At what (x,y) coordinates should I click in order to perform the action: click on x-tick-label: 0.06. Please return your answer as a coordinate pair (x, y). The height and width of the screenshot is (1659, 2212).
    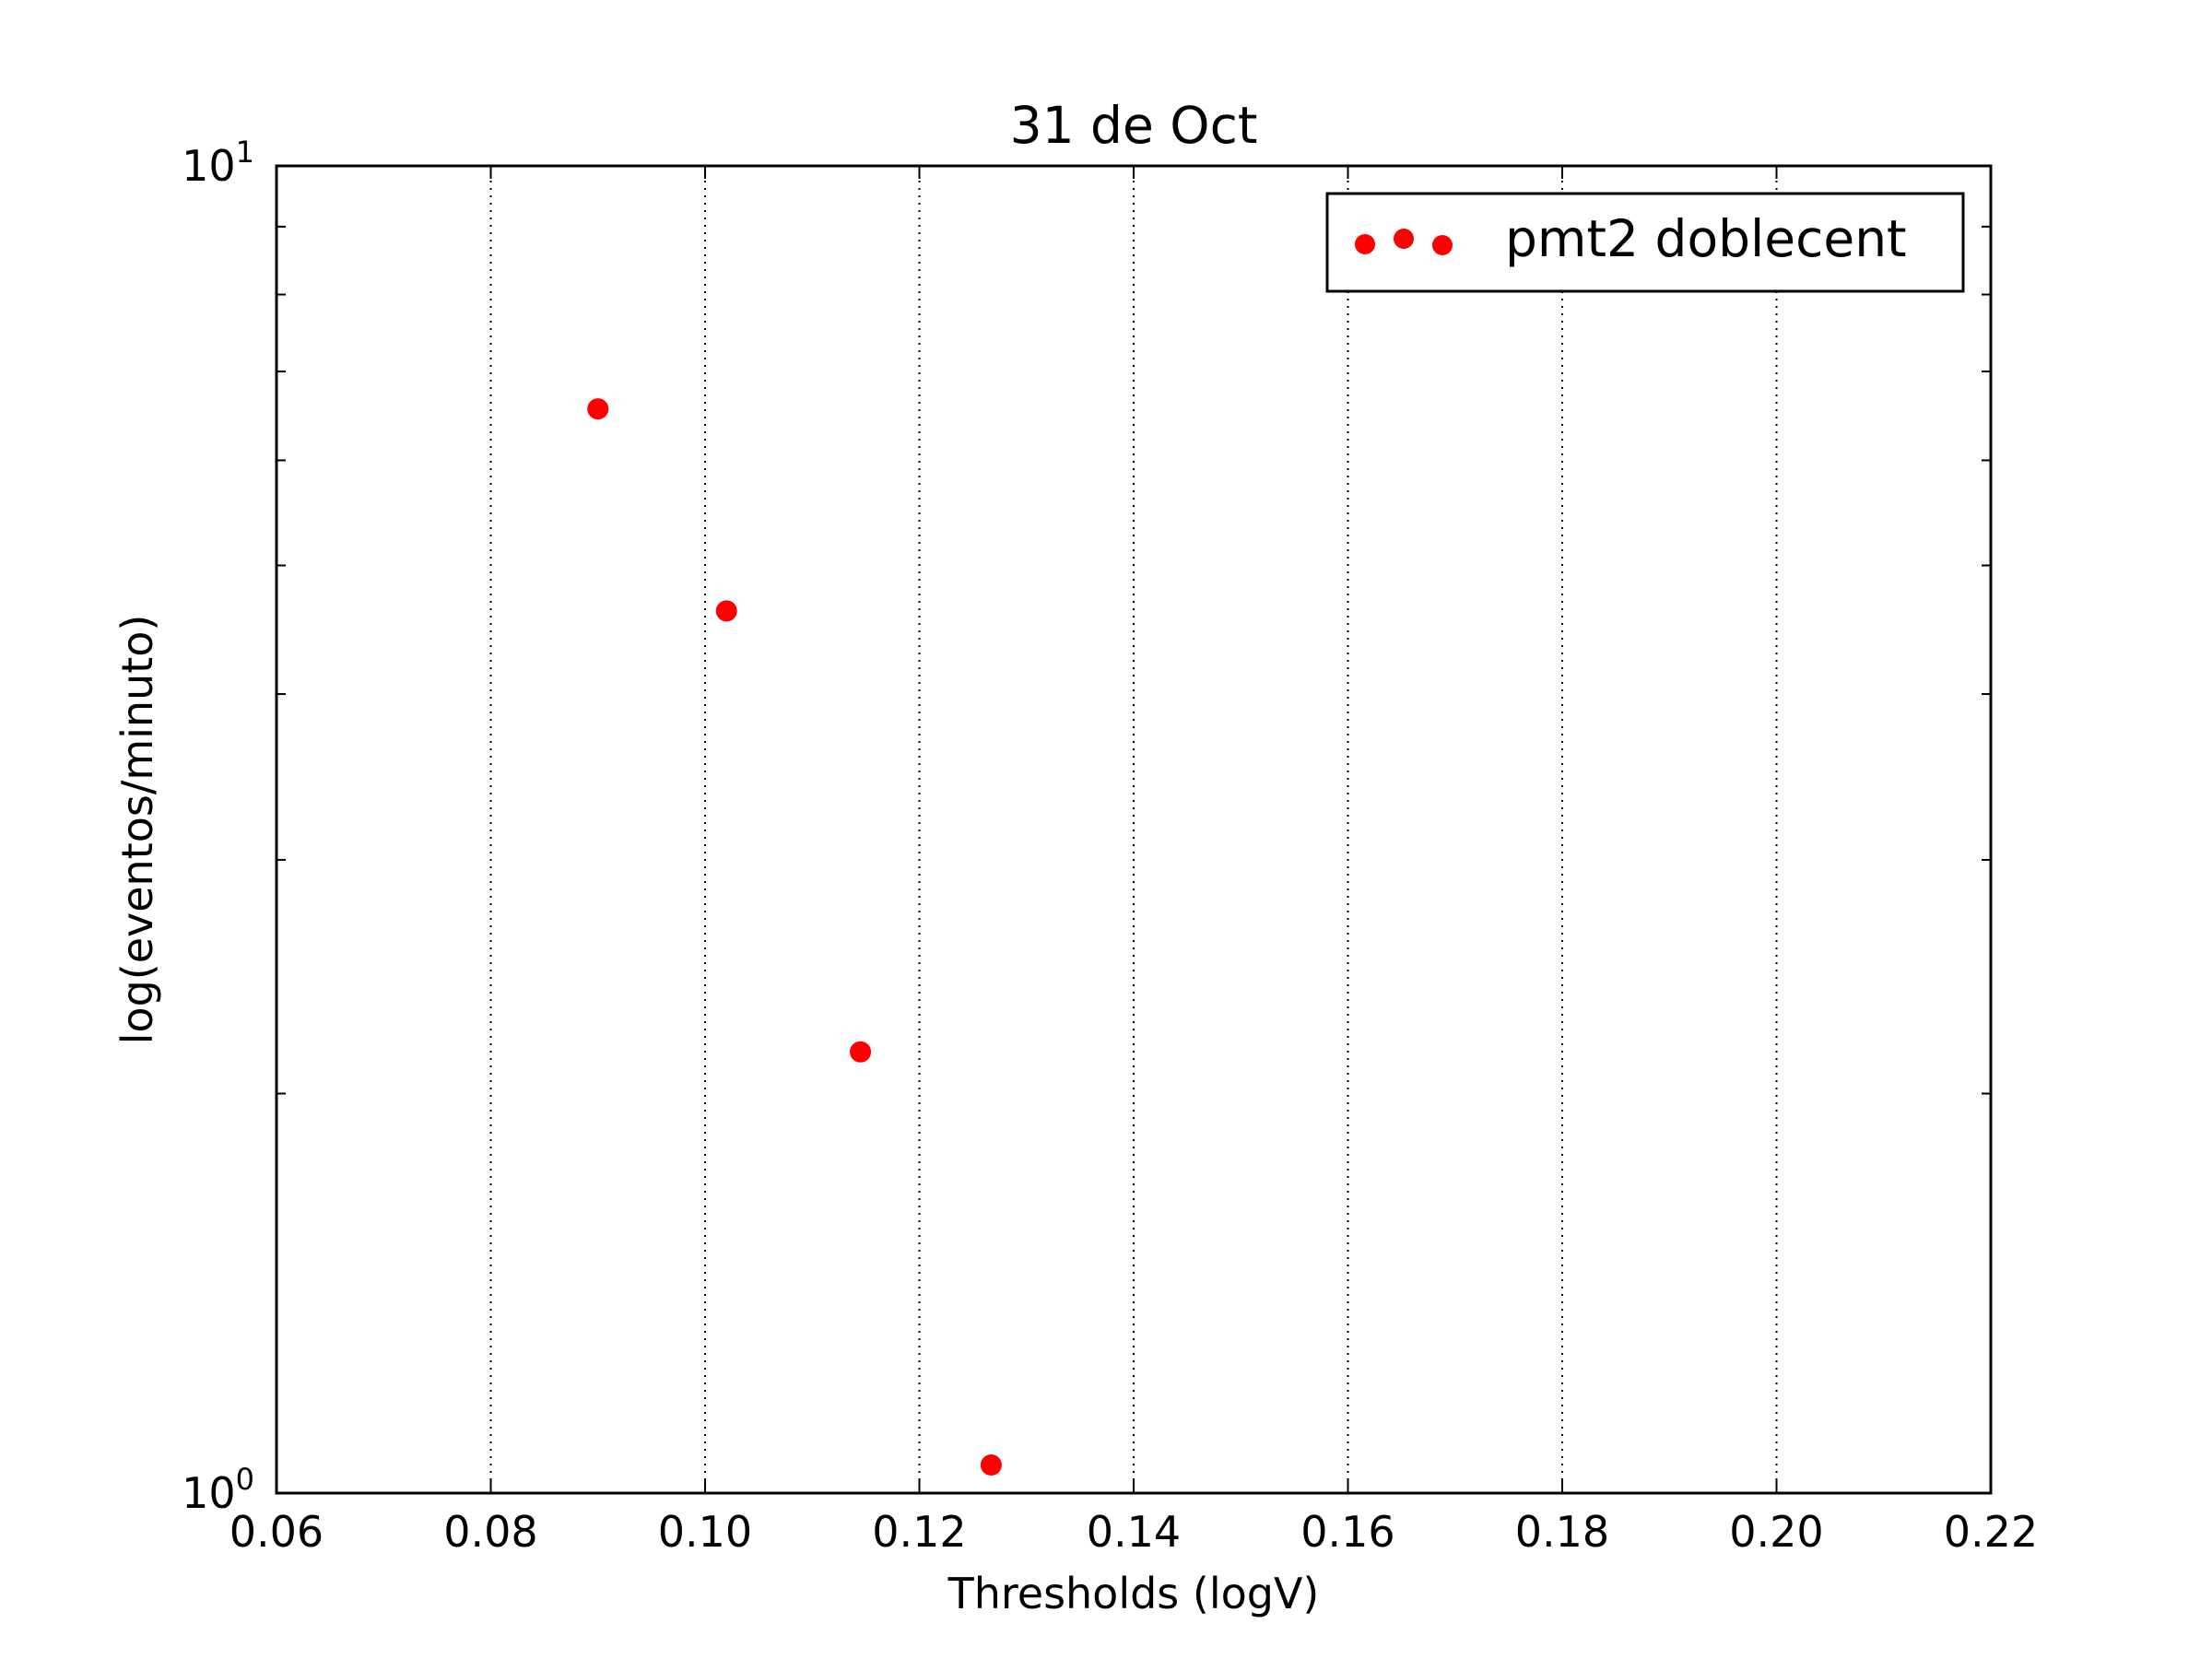
    Looking at the image, I should click on (276, 1532).